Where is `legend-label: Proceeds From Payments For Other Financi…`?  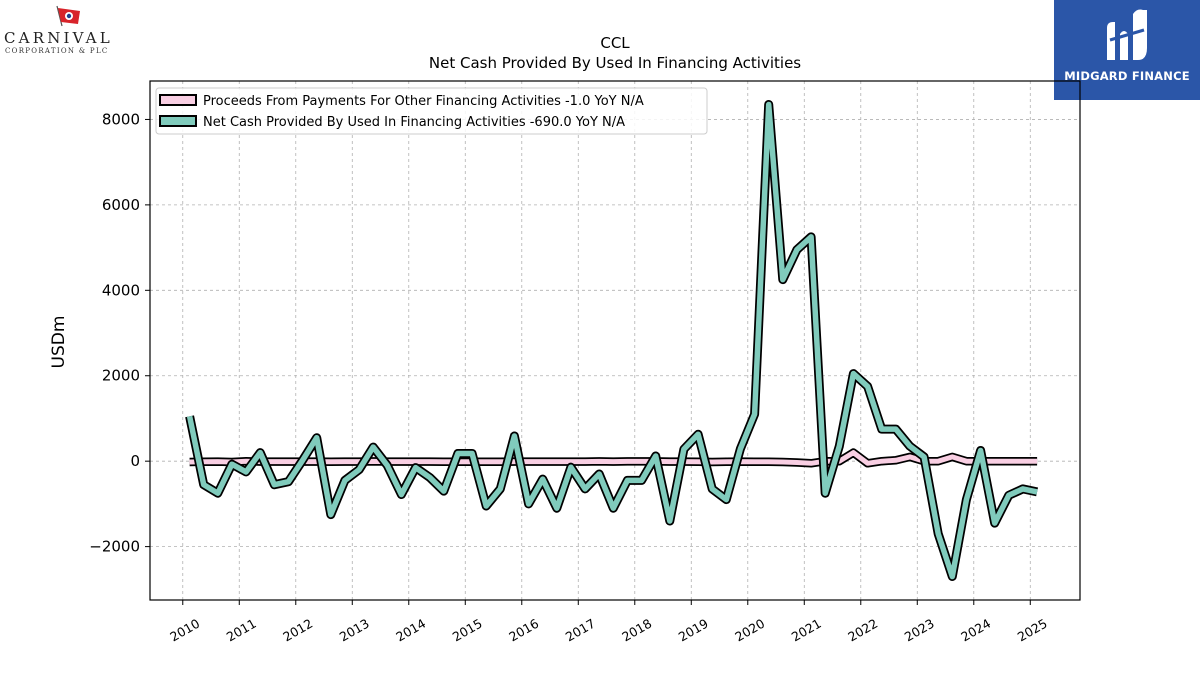 legend-label: Proceeds From Payments For Other Financi… is located at coordinates (423, 101).